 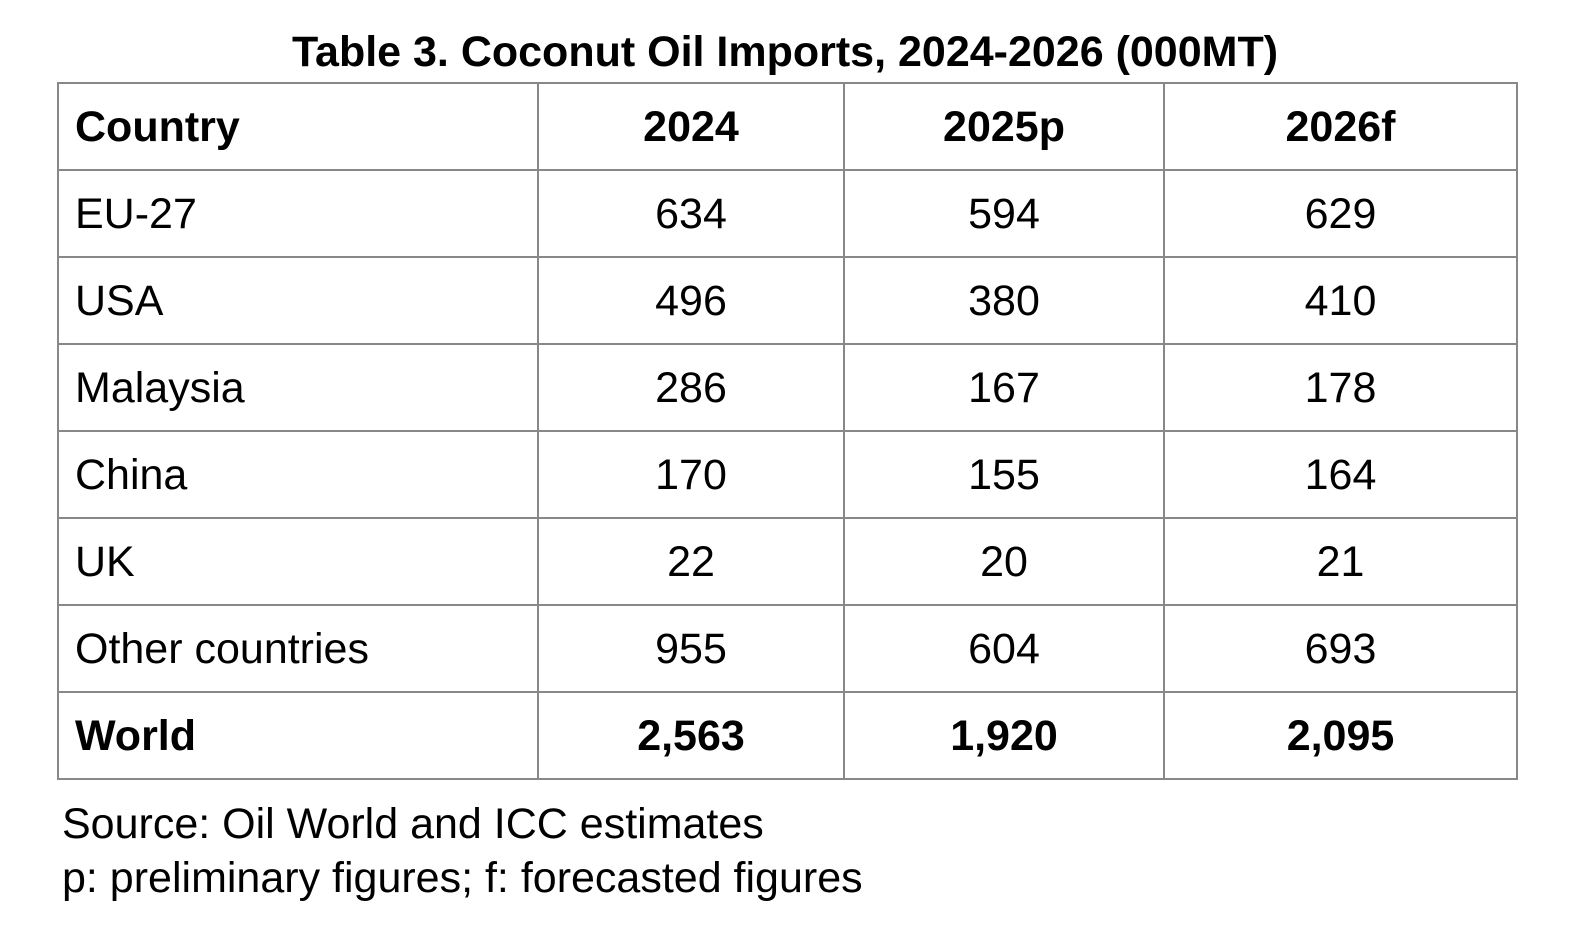 I want to click on total-2024-cell: 2,563, so click(x=691, y=735).